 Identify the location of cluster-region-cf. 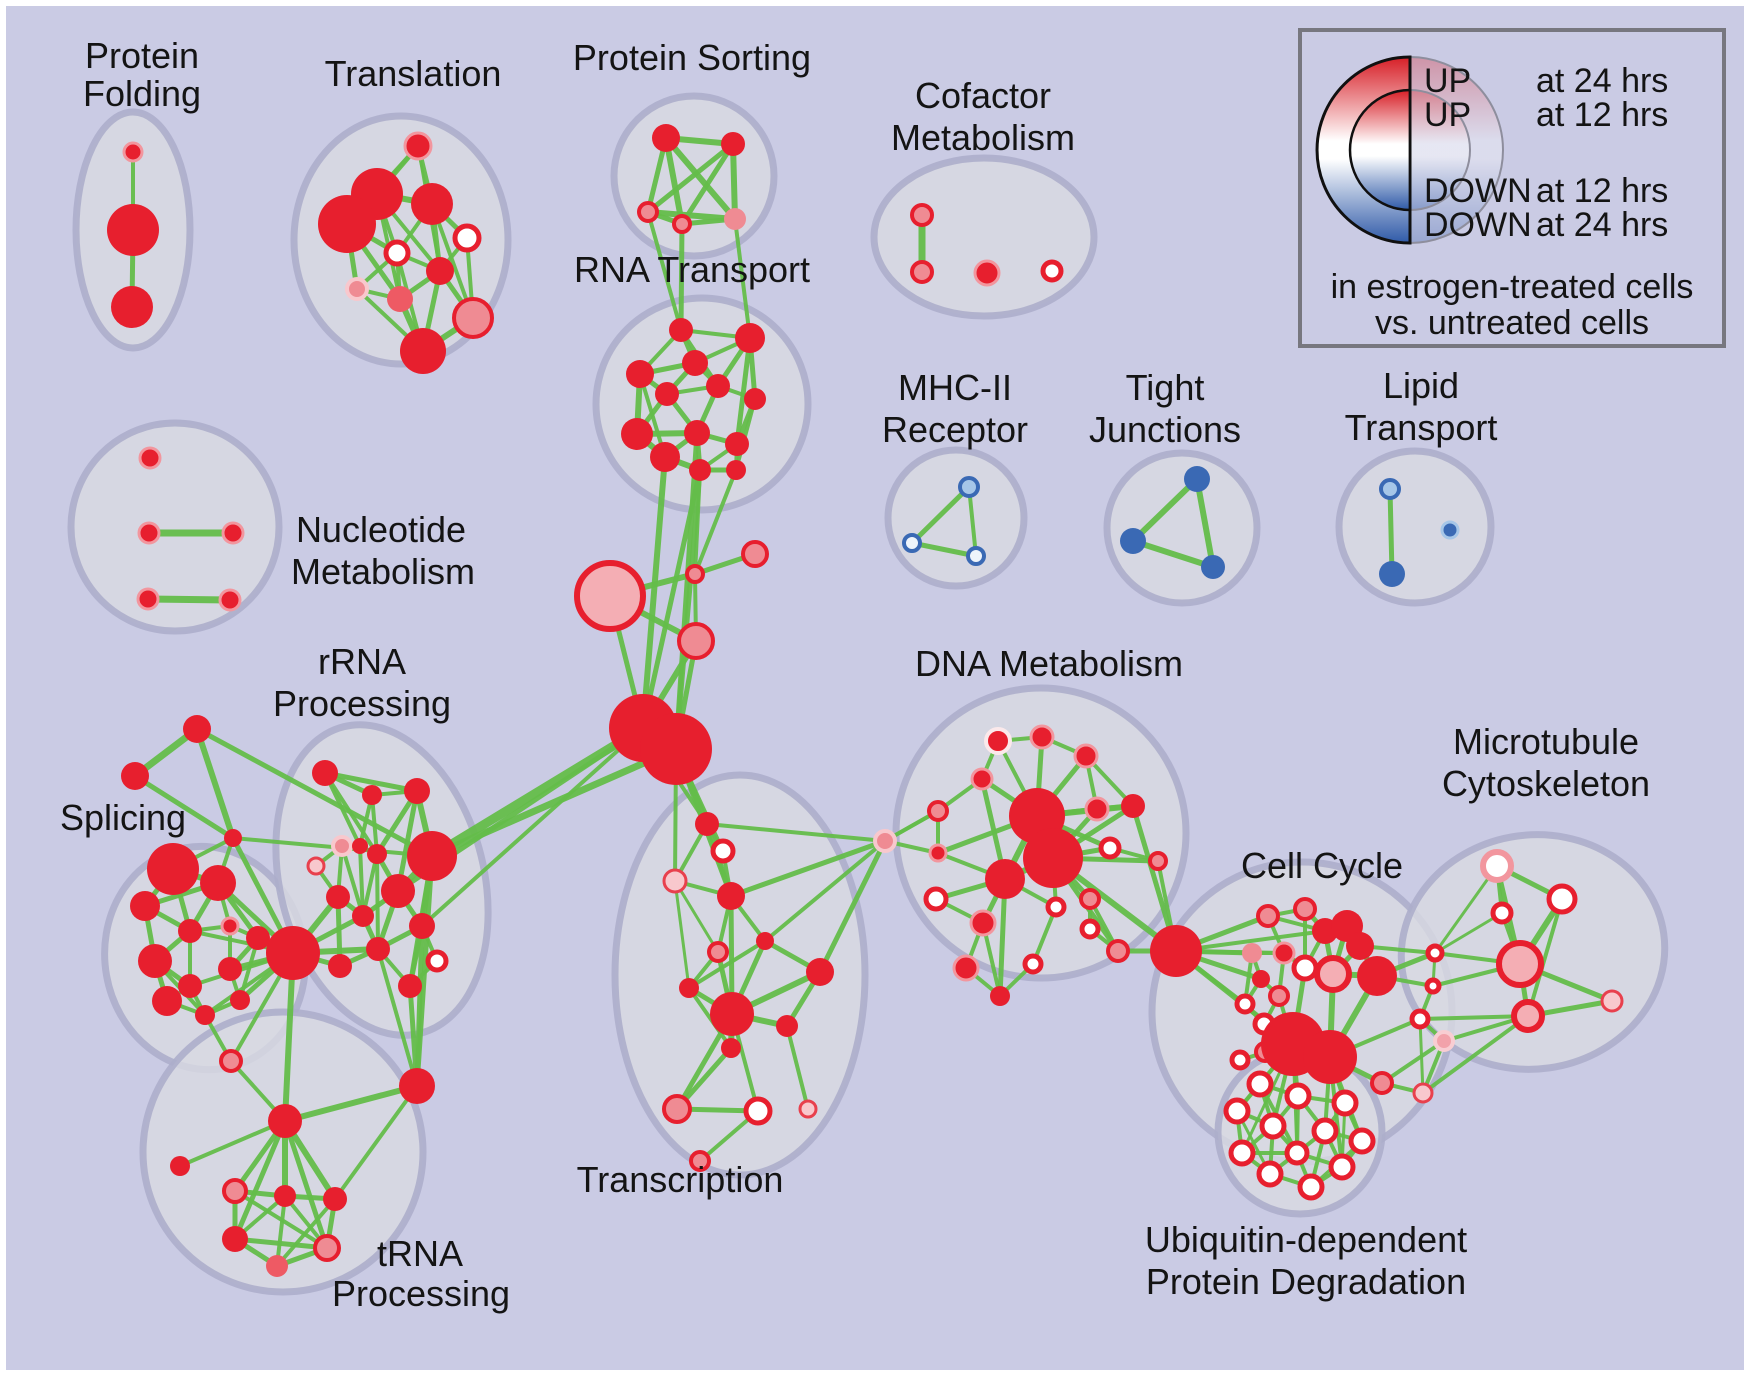
(984, 237).